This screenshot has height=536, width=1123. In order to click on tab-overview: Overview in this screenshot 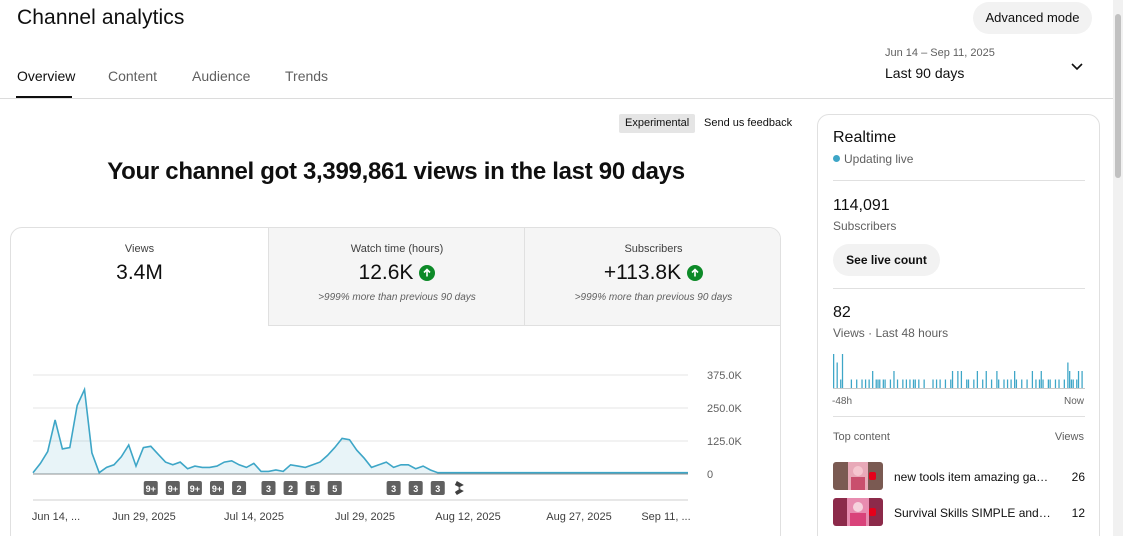, I will do `click(46, 76)`.